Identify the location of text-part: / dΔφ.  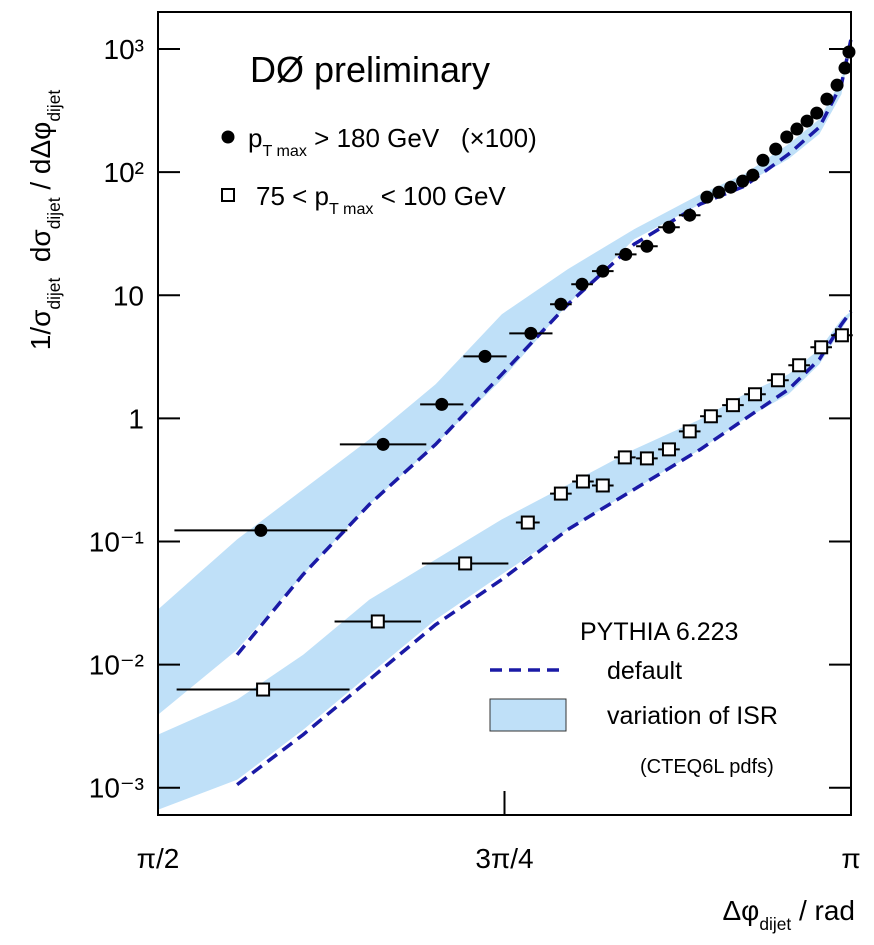
(40, 160).